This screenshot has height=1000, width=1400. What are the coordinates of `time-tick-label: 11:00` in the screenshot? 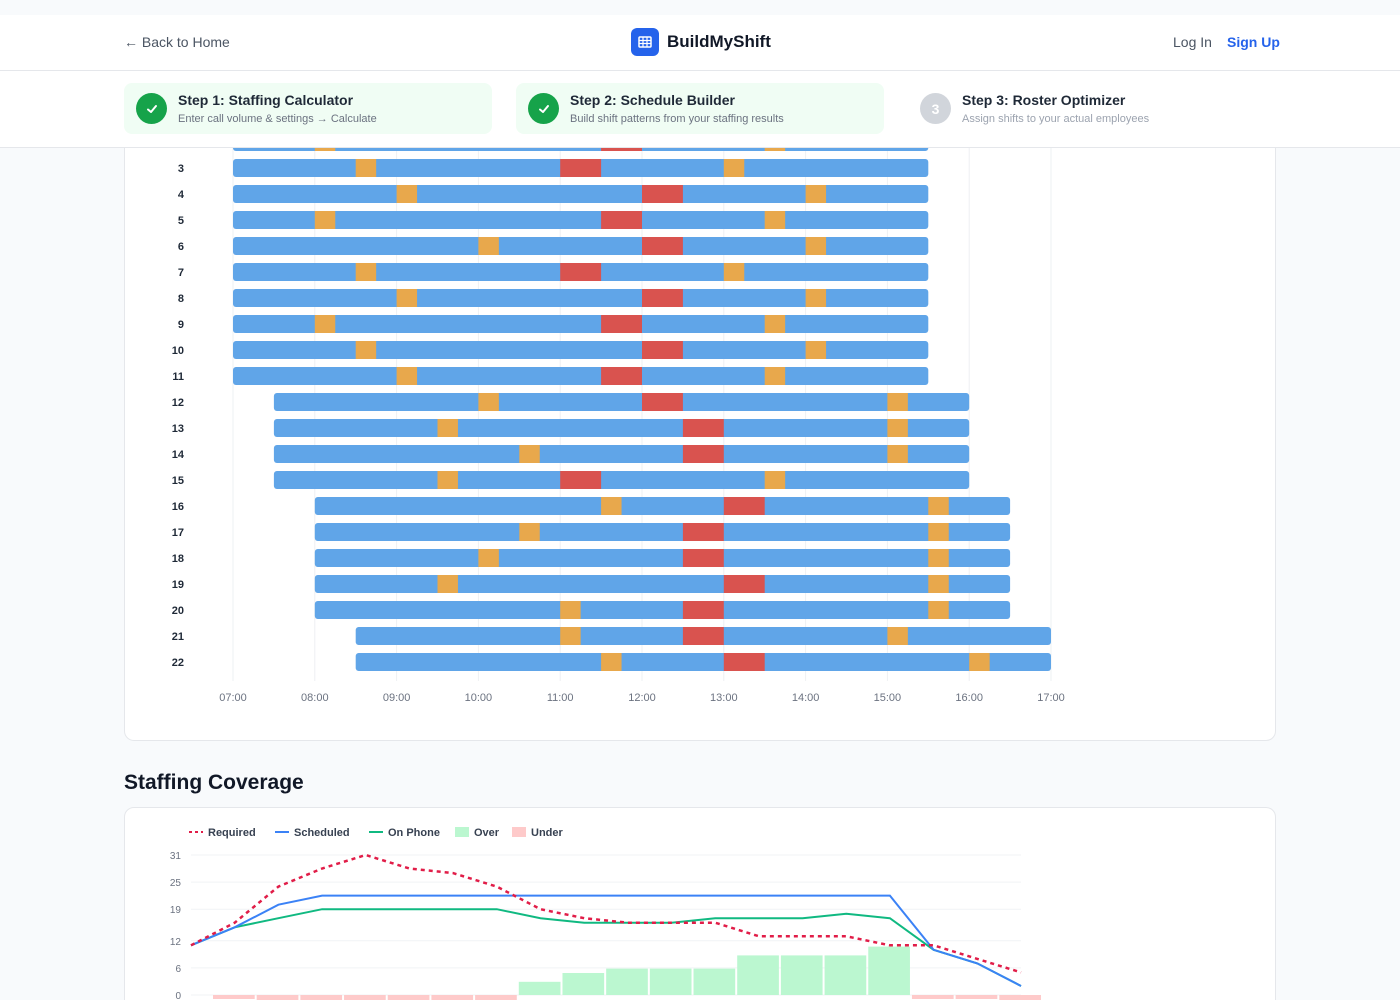 It's located at (560, 698).